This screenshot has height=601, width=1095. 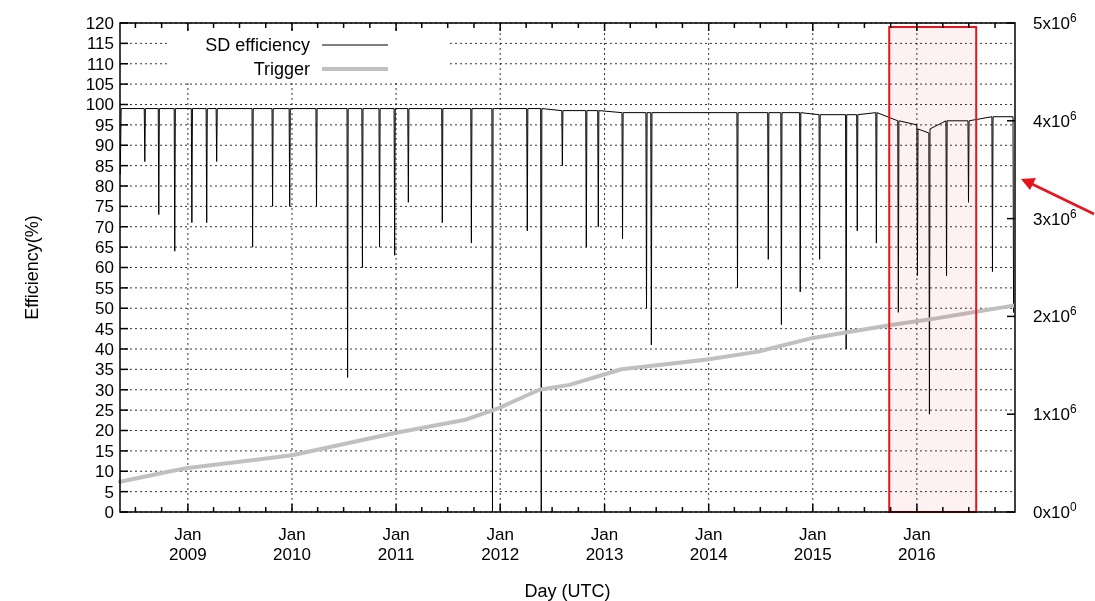 What do you see at coordinates (104, 329) in the screenshot?
I see `y-tick-label: 45` at bounding box center [104, 329].